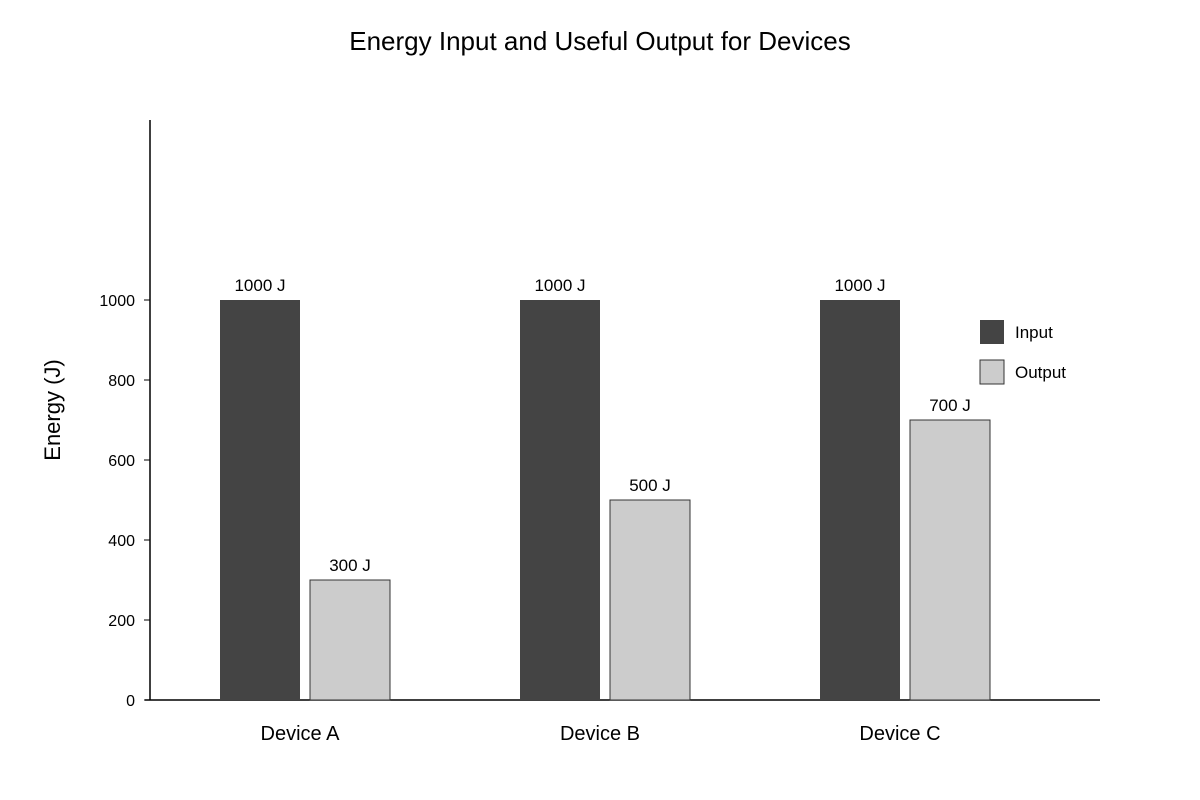  What do you see at coordinates (130, 701) in the screenshot?
I see `y-tick-label: 0` at bounding box center [130, 701].